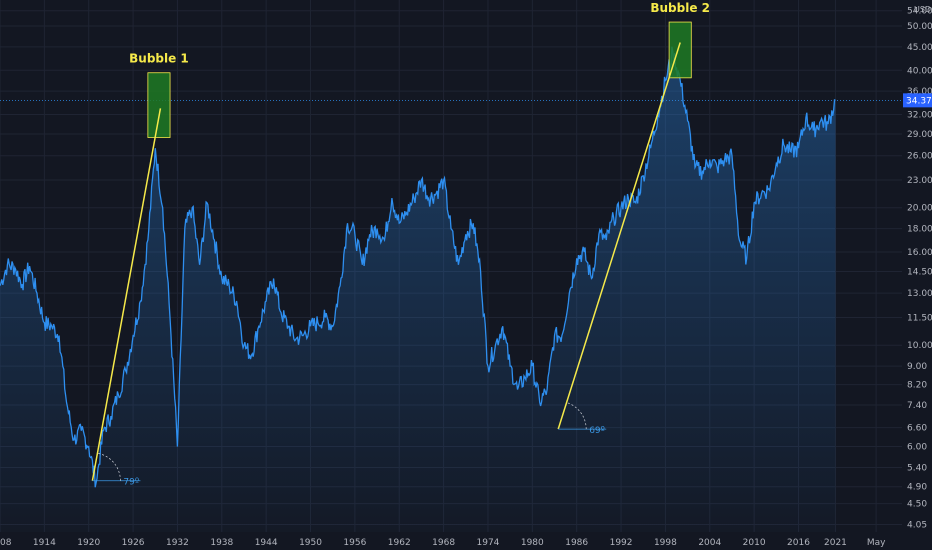 The height and width of the screenshot is (550, 932). Describe the element at coordinates (919, 319) in the screenshot. I see `y-tick-label: 11.50` at that location.